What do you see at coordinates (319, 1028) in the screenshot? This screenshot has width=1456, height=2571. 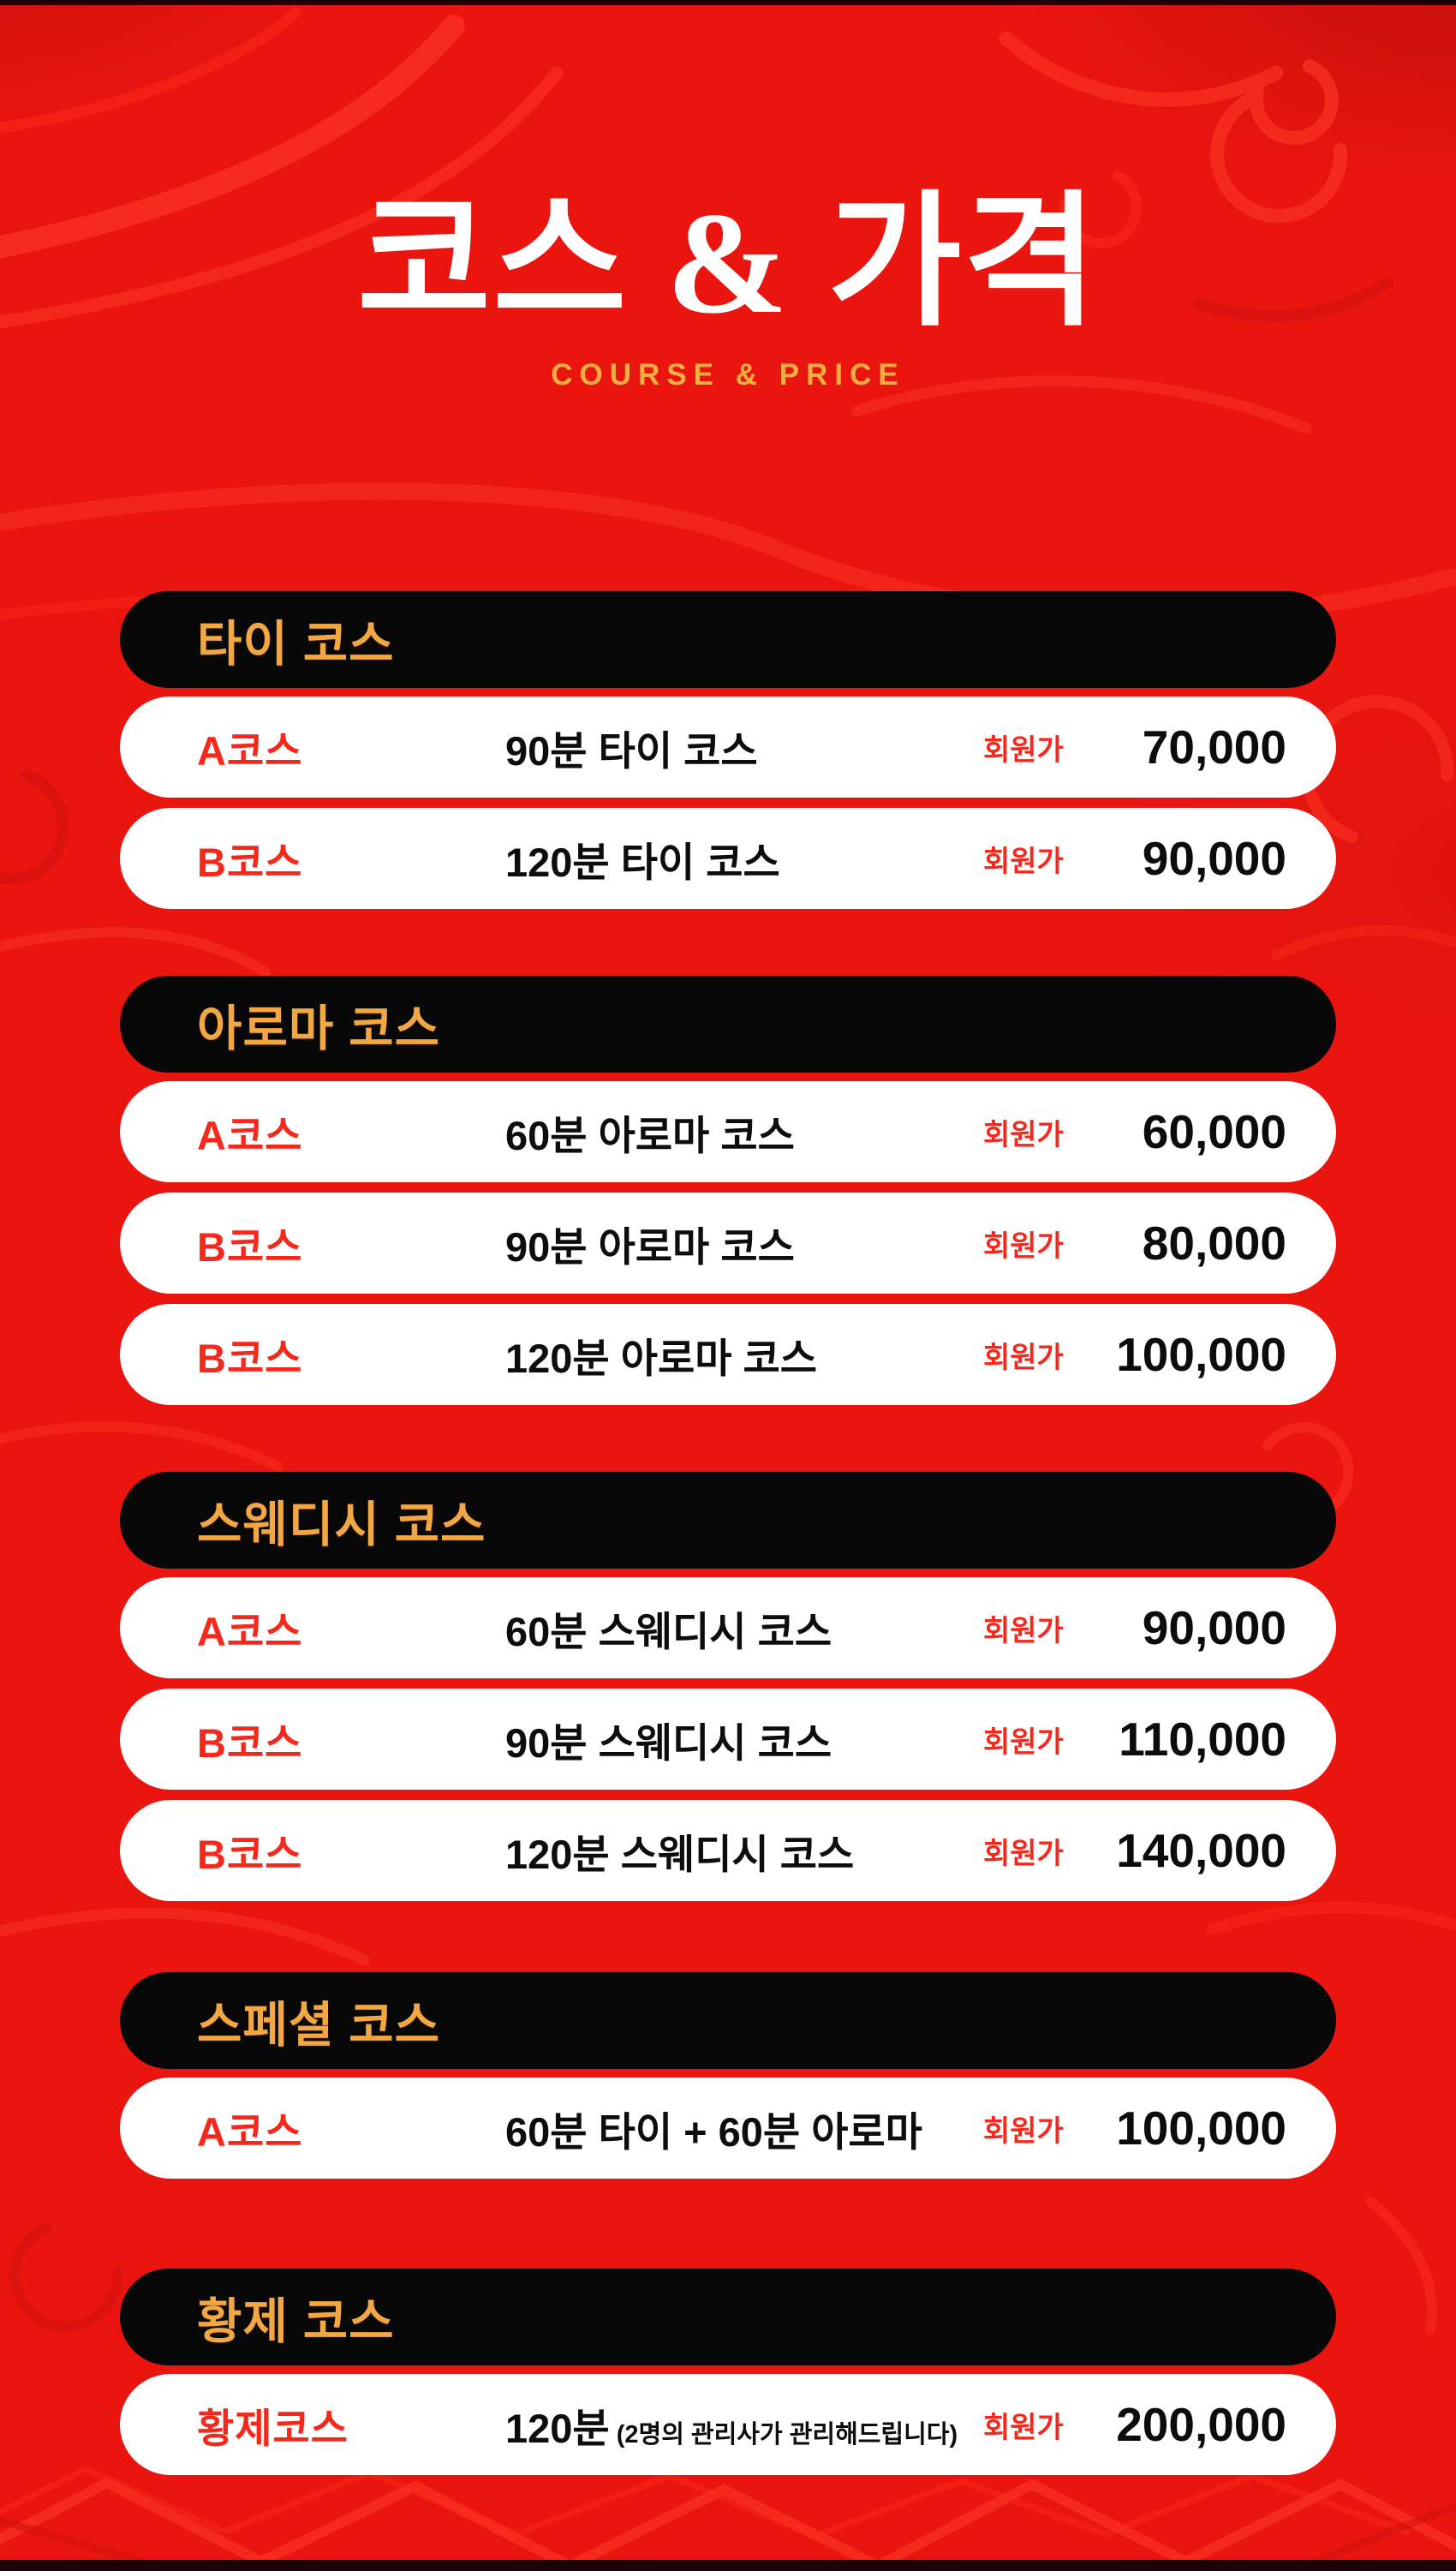 I see `section-title: 아로마 코스` at bounding box center [319, 1028].